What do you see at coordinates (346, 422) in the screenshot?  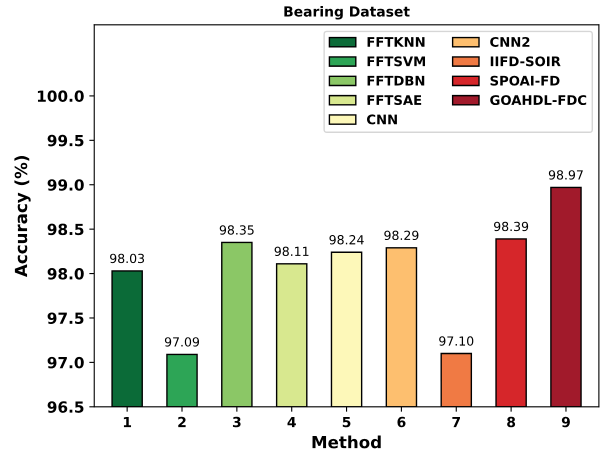 I see `x-tick-label: 5` at bounding box center [346, 422].